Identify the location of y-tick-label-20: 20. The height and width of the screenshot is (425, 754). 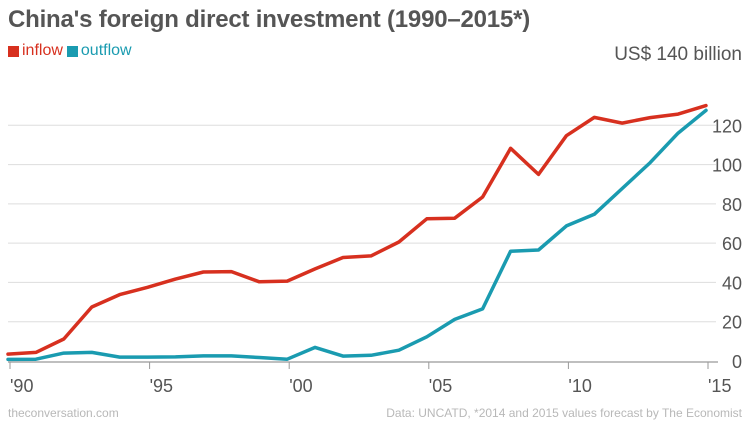
(732, 323).